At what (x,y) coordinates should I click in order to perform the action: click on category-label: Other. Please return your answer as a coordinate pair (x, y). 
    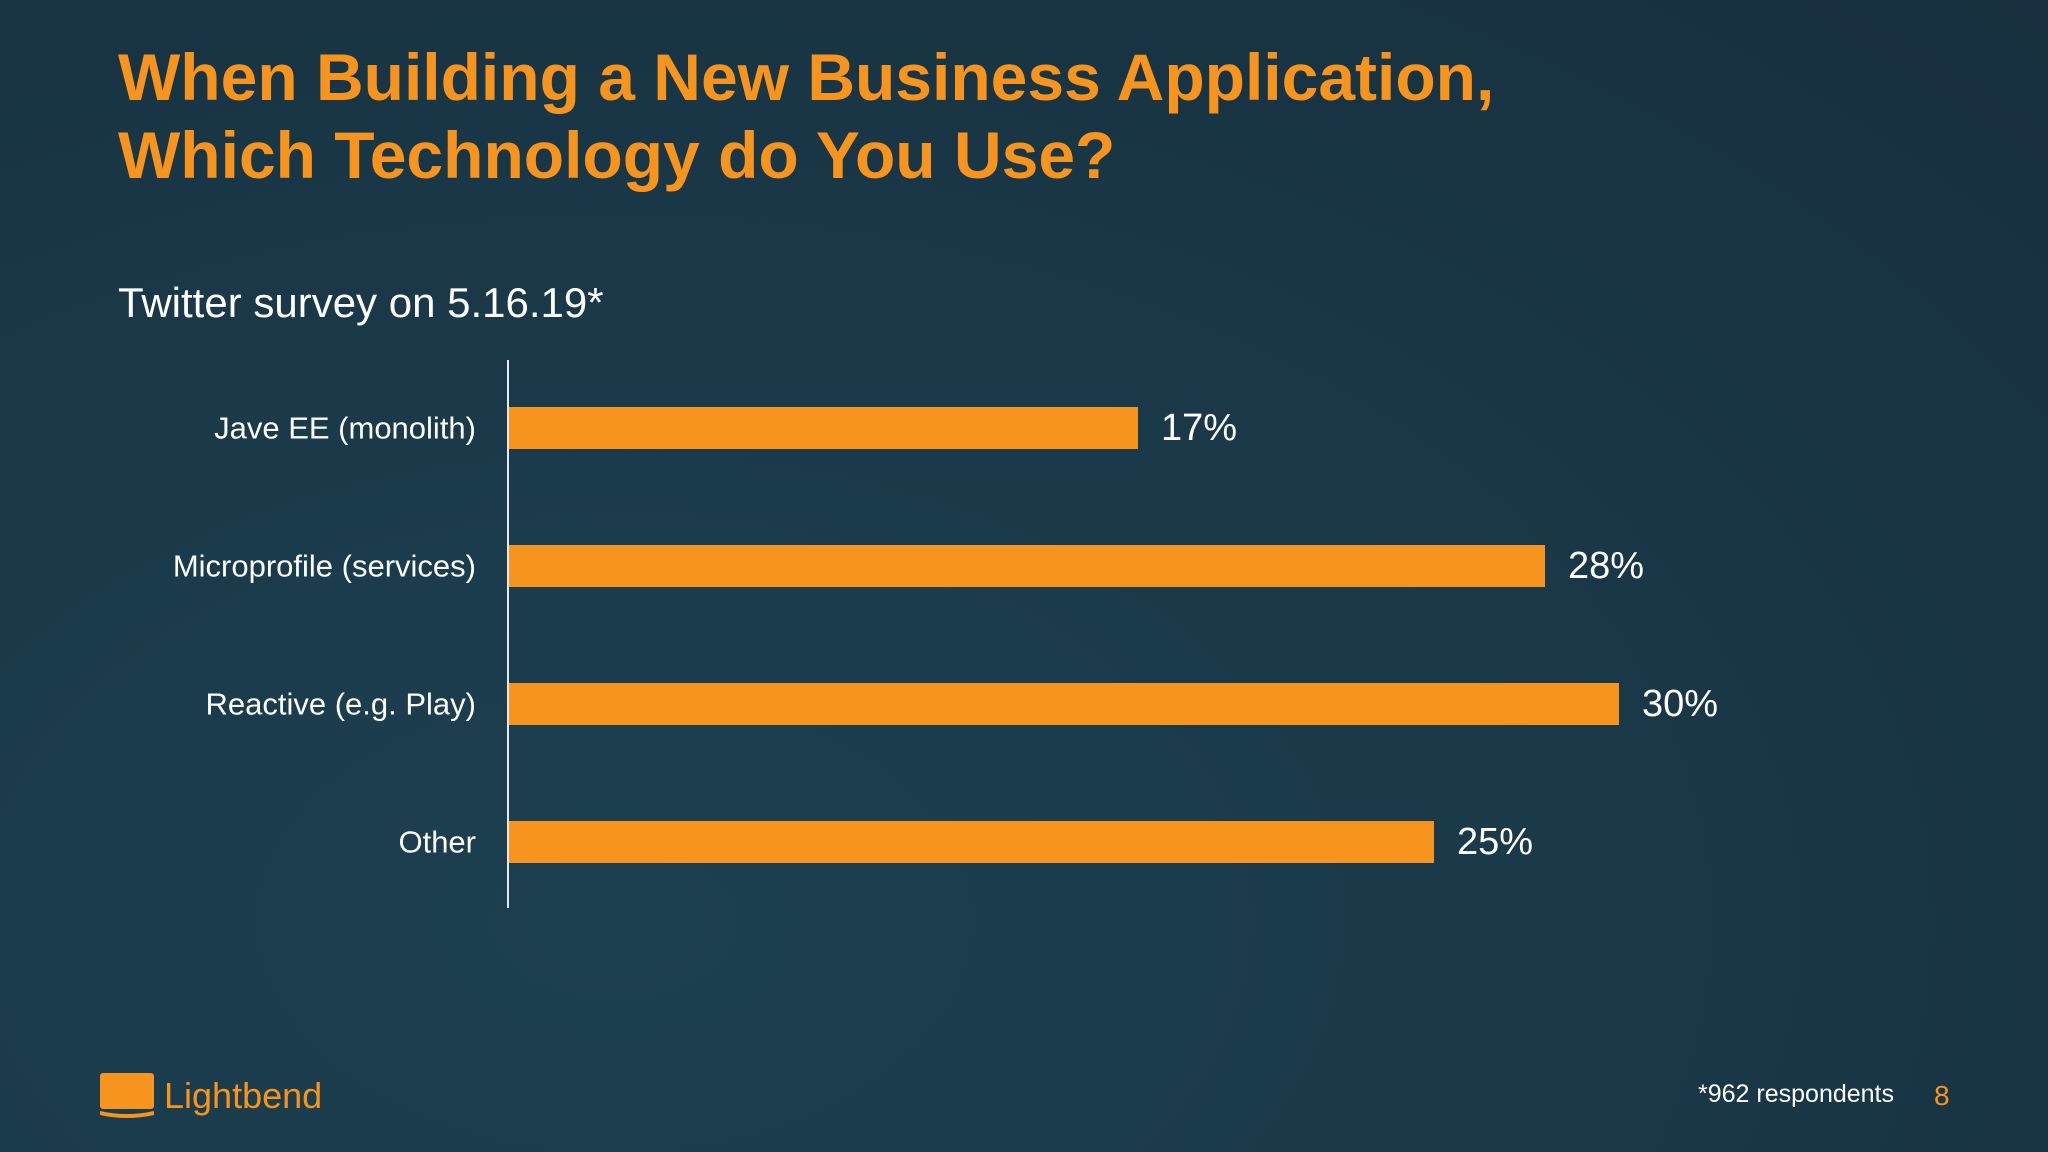
    Looking at the image, I should click on (437, 842).